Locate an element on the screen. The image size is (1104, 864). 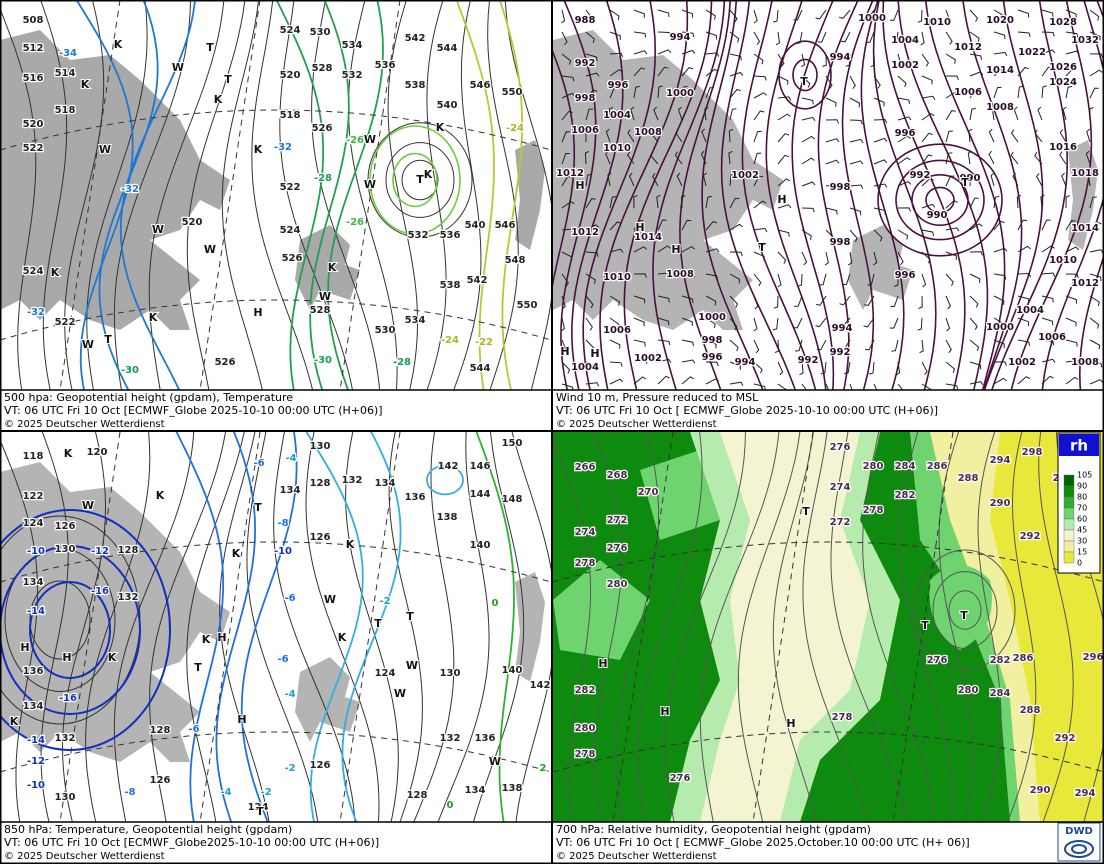
contour-label: 298 is located at coordinates (1032, 452).